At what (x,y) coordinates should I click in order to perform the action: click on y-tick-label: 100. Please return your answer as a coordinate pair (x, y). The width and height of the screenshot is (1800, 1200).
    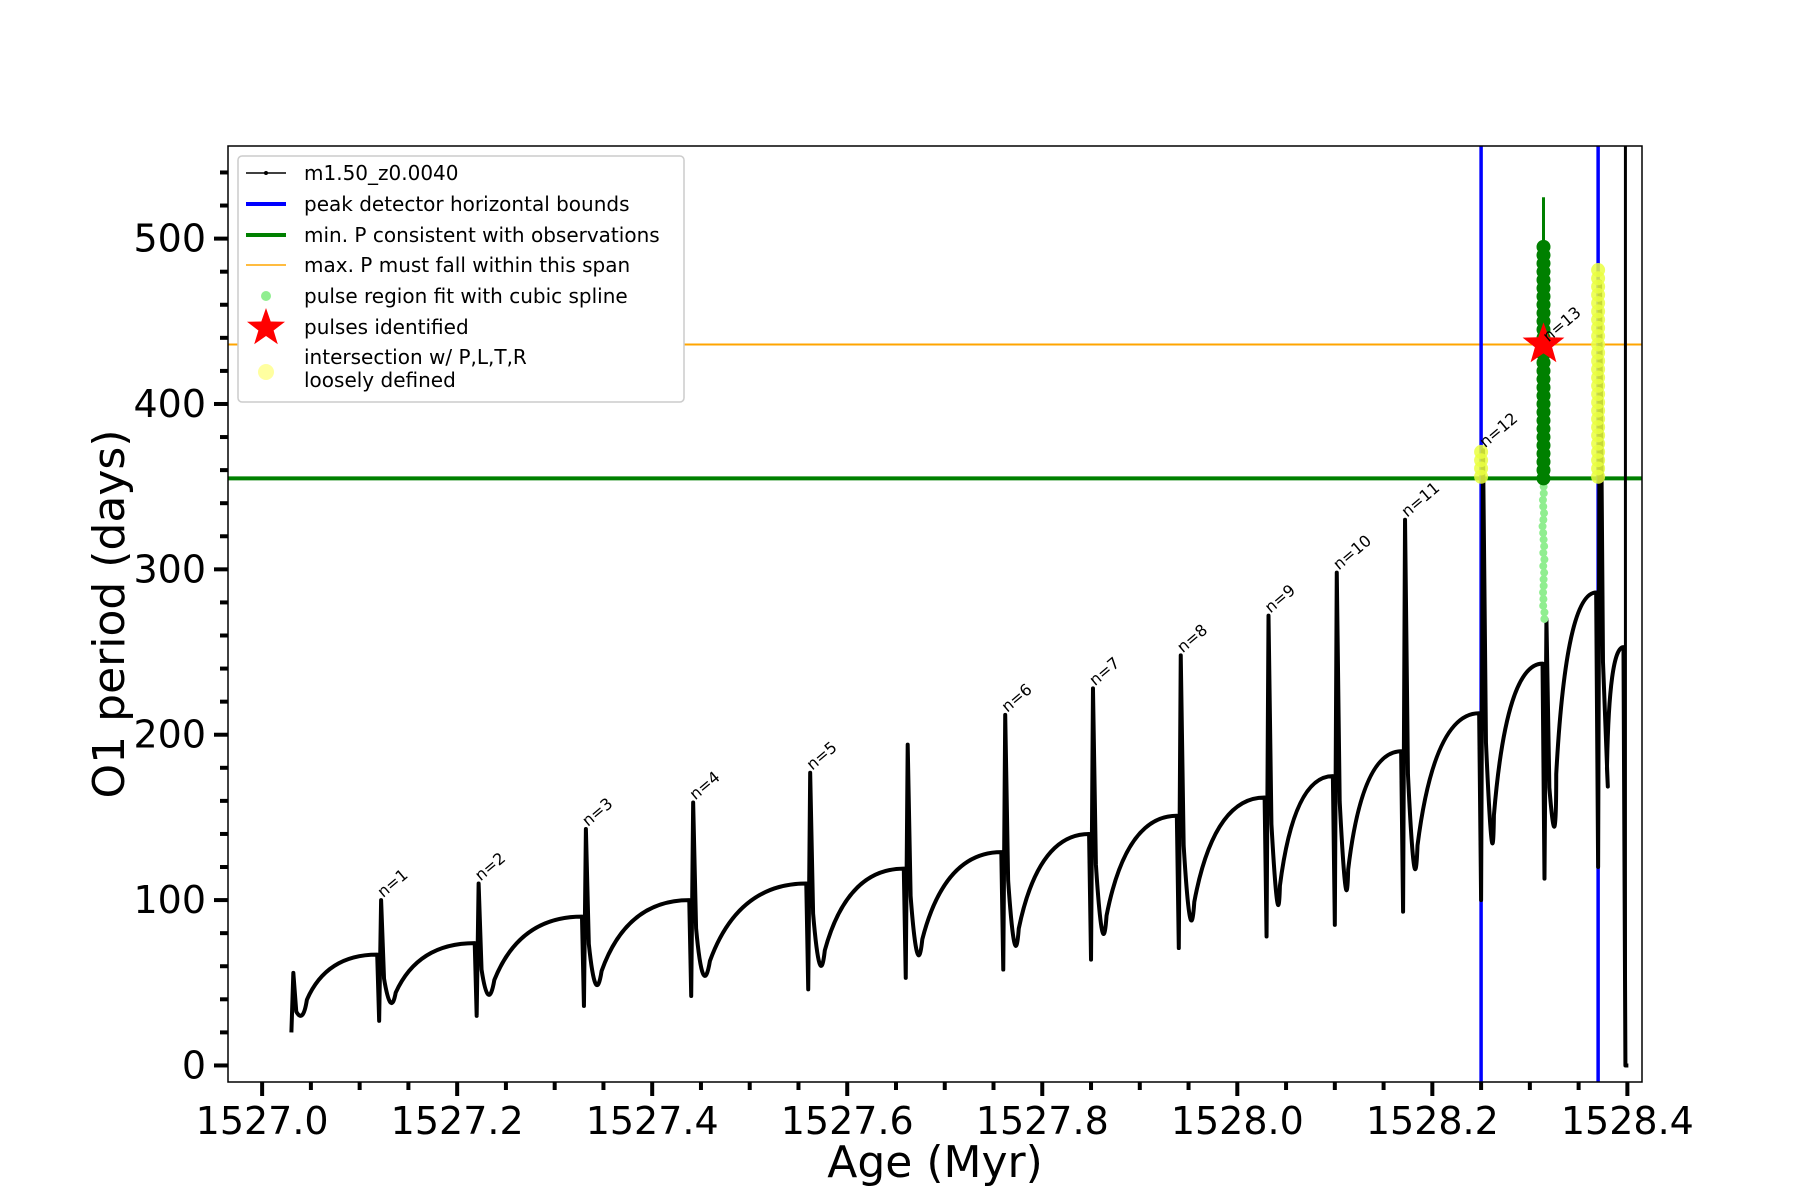
    Looking at the image, I should click on (169, 900).